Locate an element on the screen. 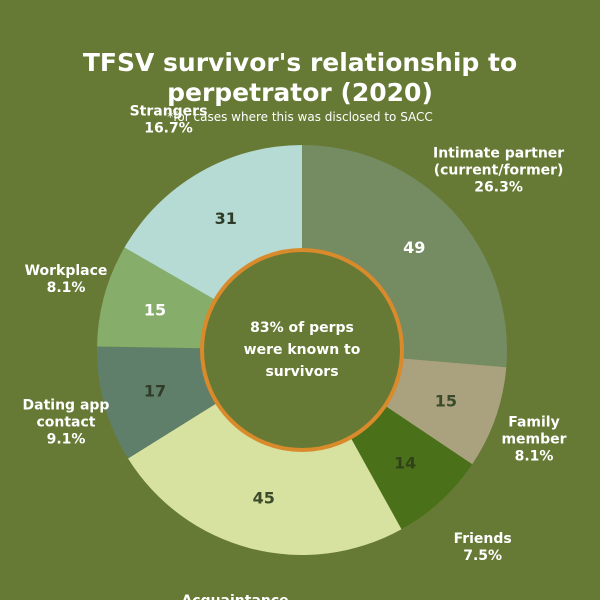 The height and width of the screenshot is (600, 600). slice-label-intimate-partner: Intimate partner (current/former) 26.3% is located at coordinates (498, 170).